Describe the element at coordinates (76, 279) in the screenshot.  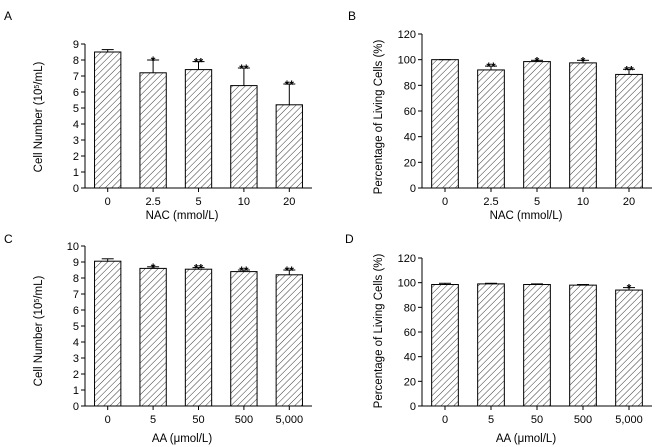
I see `panel-c-y-tick-label: 8` at that location.